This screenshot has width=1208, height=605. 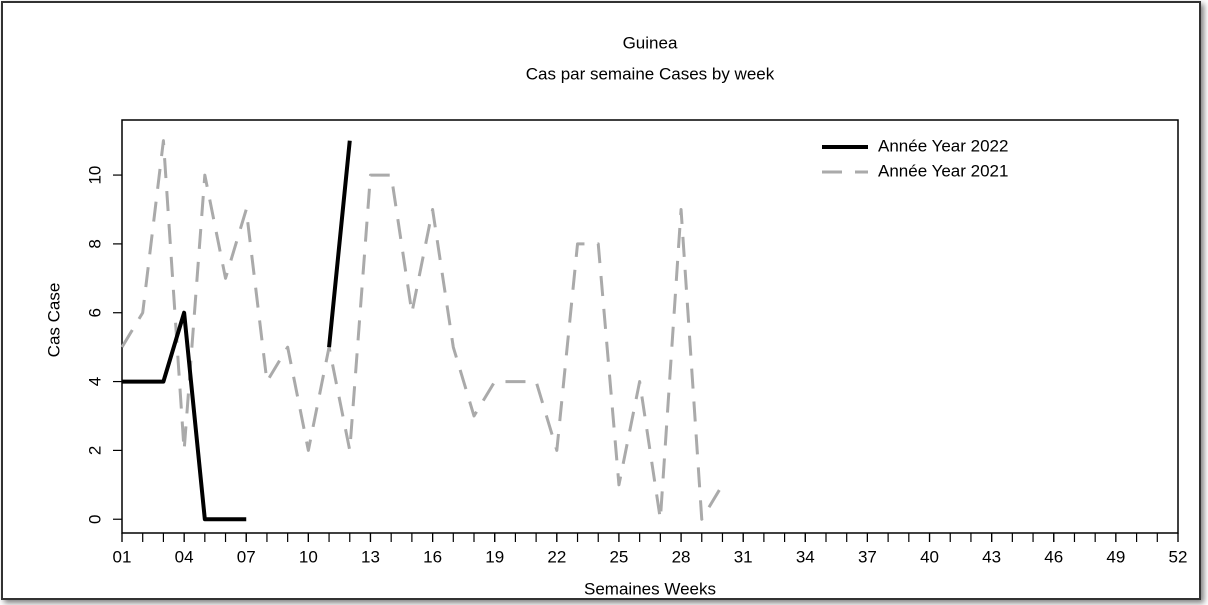 I want to click on x-tick-label: 40, so click(x=929, y=556).